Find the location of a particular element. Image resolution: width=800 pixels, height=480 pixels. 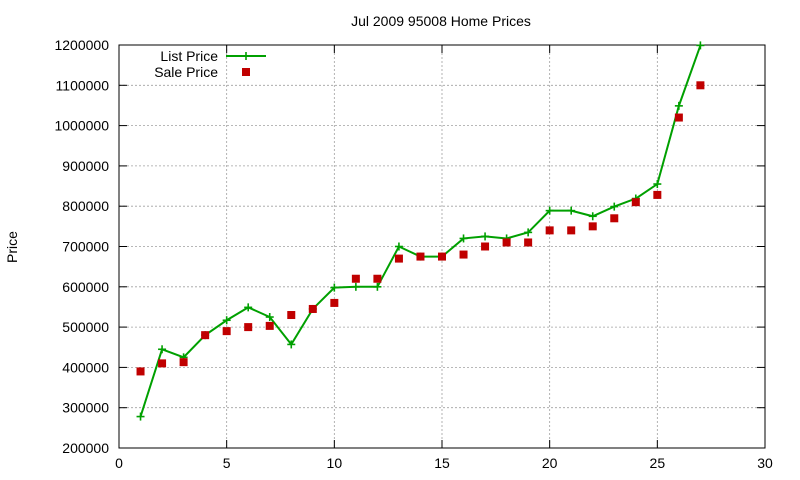

x-tick-label: 5 is located at coordinates (227, 463).